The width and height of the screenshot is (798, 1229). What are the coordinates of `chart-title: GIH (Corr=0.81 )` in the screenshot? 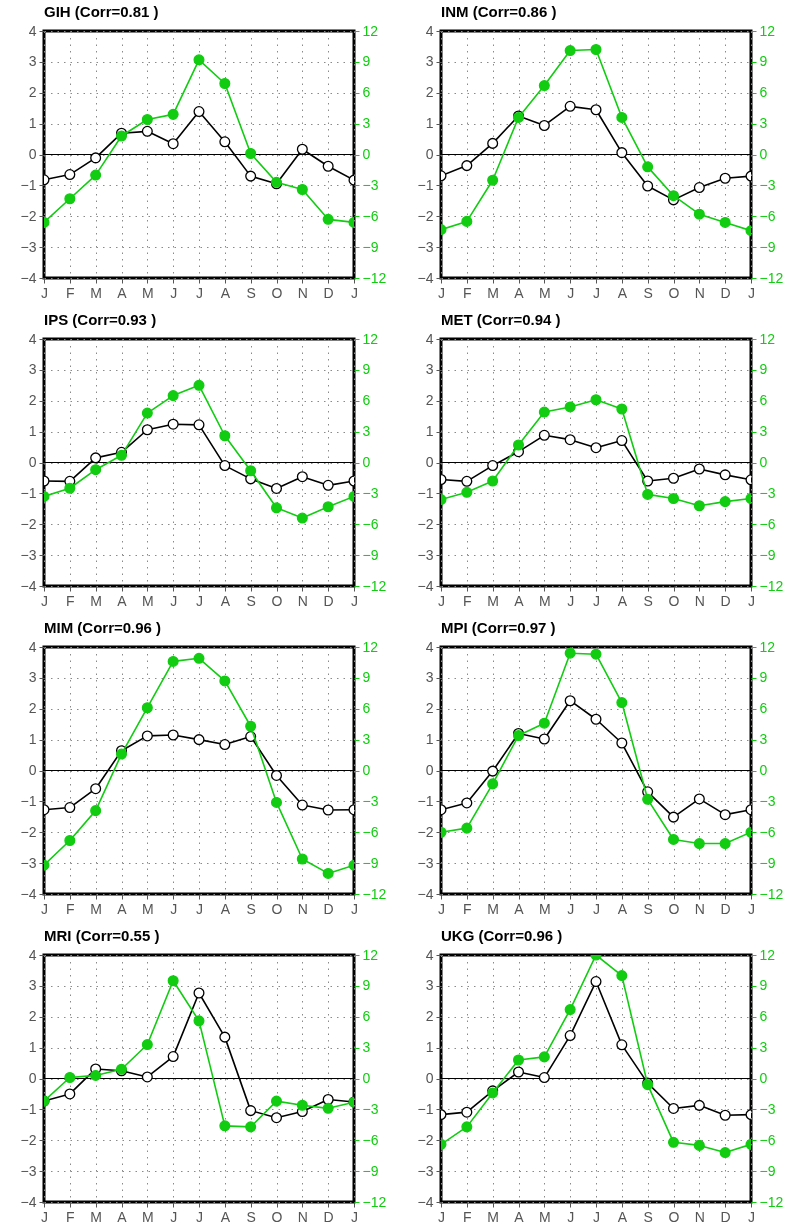 It's located at (101, 11).